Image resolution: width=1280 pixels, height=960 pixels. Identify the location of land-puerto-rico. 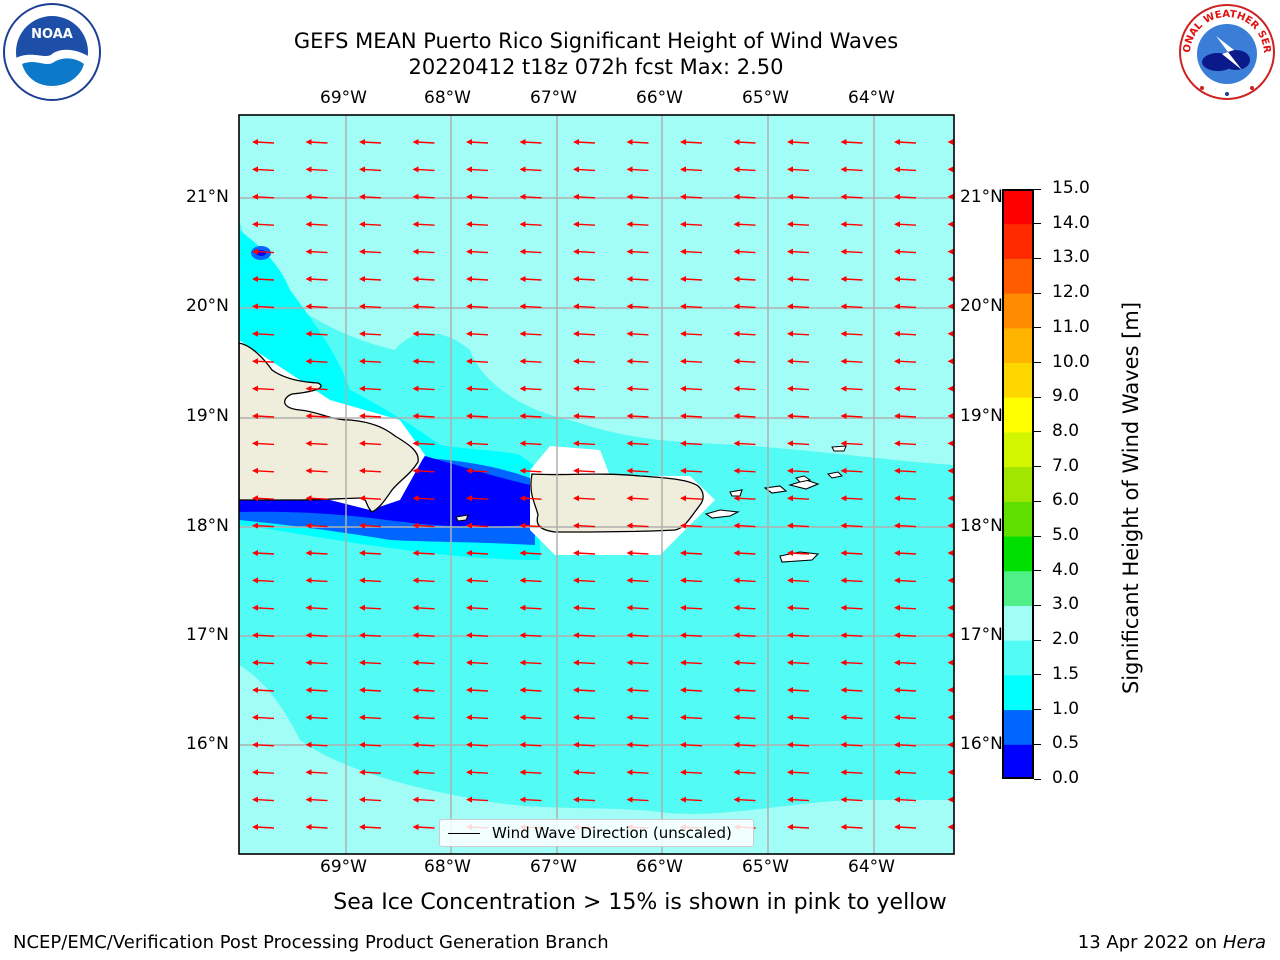
(617, 503).